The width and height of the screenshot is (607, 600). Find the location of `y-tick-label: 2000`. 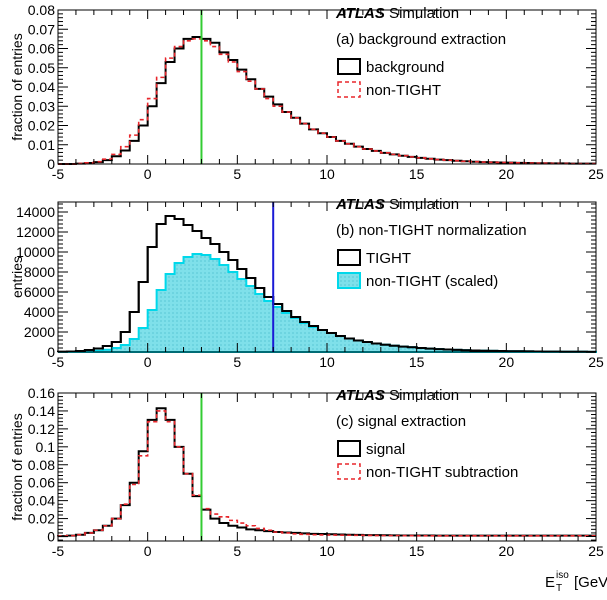

y-tick-label: 2000 is located at coordinates (39, 332).